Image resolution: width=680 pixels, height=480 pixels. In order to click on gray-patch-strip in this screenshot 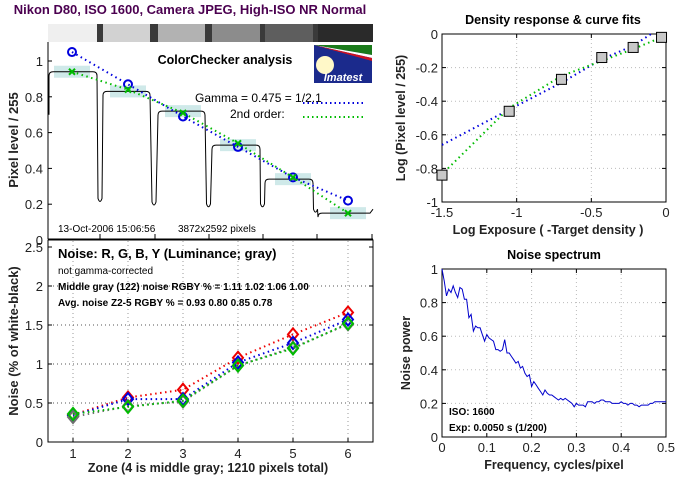, I will do `click(210, 33)`.